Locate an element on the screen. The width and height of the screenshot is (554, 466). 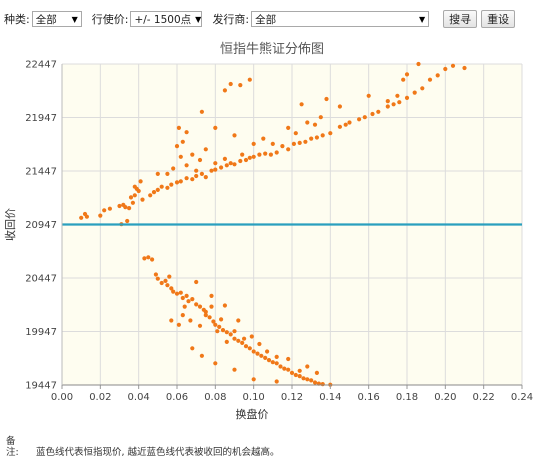
issuer-label: 发行商: is located at coordinates (231, 19).